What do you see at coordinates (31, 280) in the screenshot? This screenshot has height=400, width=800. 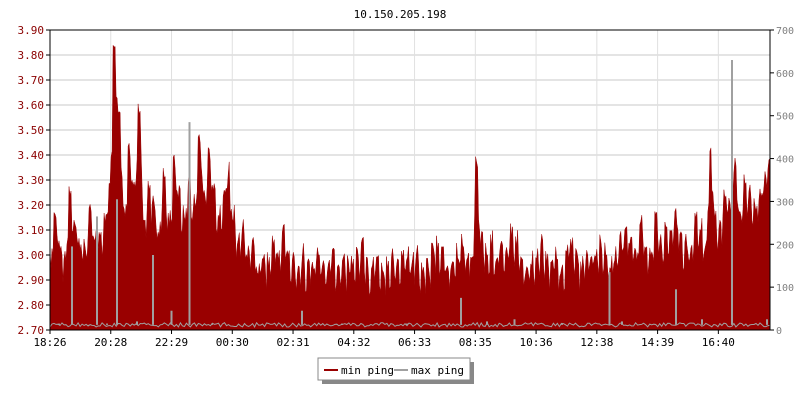 I see `y-left-tick-label: 2.90` at bounding box center [31, 280].